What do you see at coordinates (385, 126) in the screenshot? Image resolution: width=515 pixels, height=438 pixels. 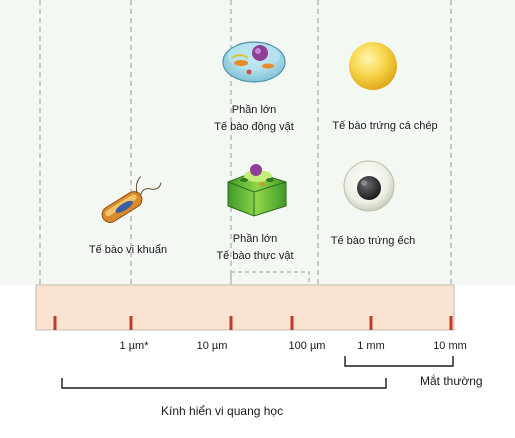 I see `carp-egg-label: Tế bào trứng cá chép` at bounding box center [385, 126].